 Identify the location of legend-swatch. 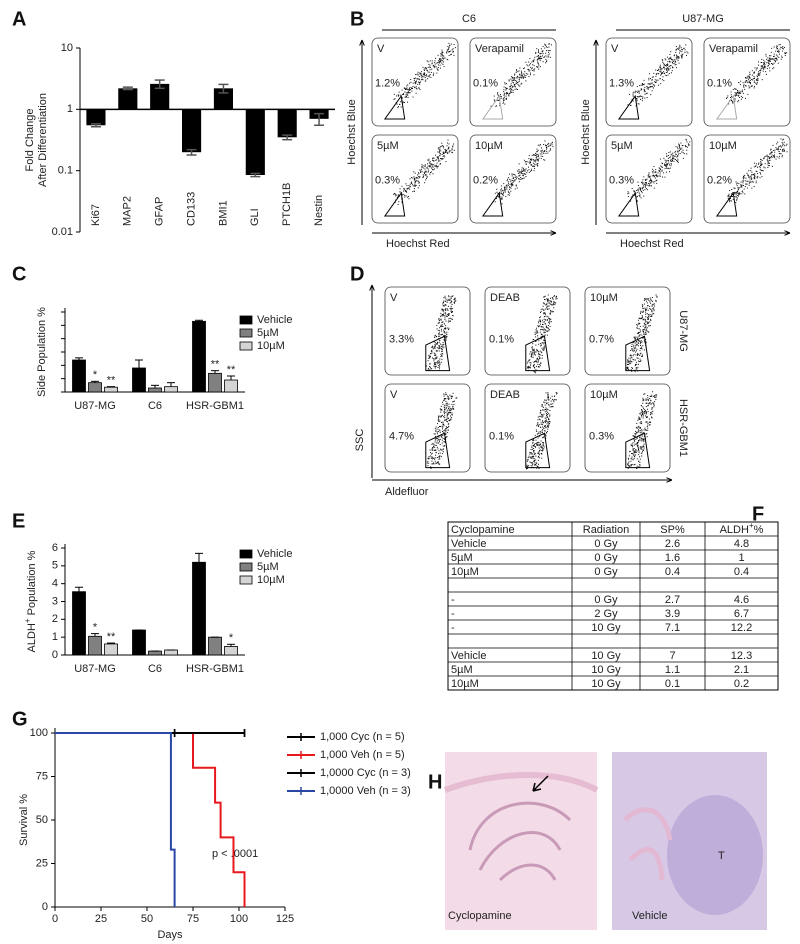
(246, 320).